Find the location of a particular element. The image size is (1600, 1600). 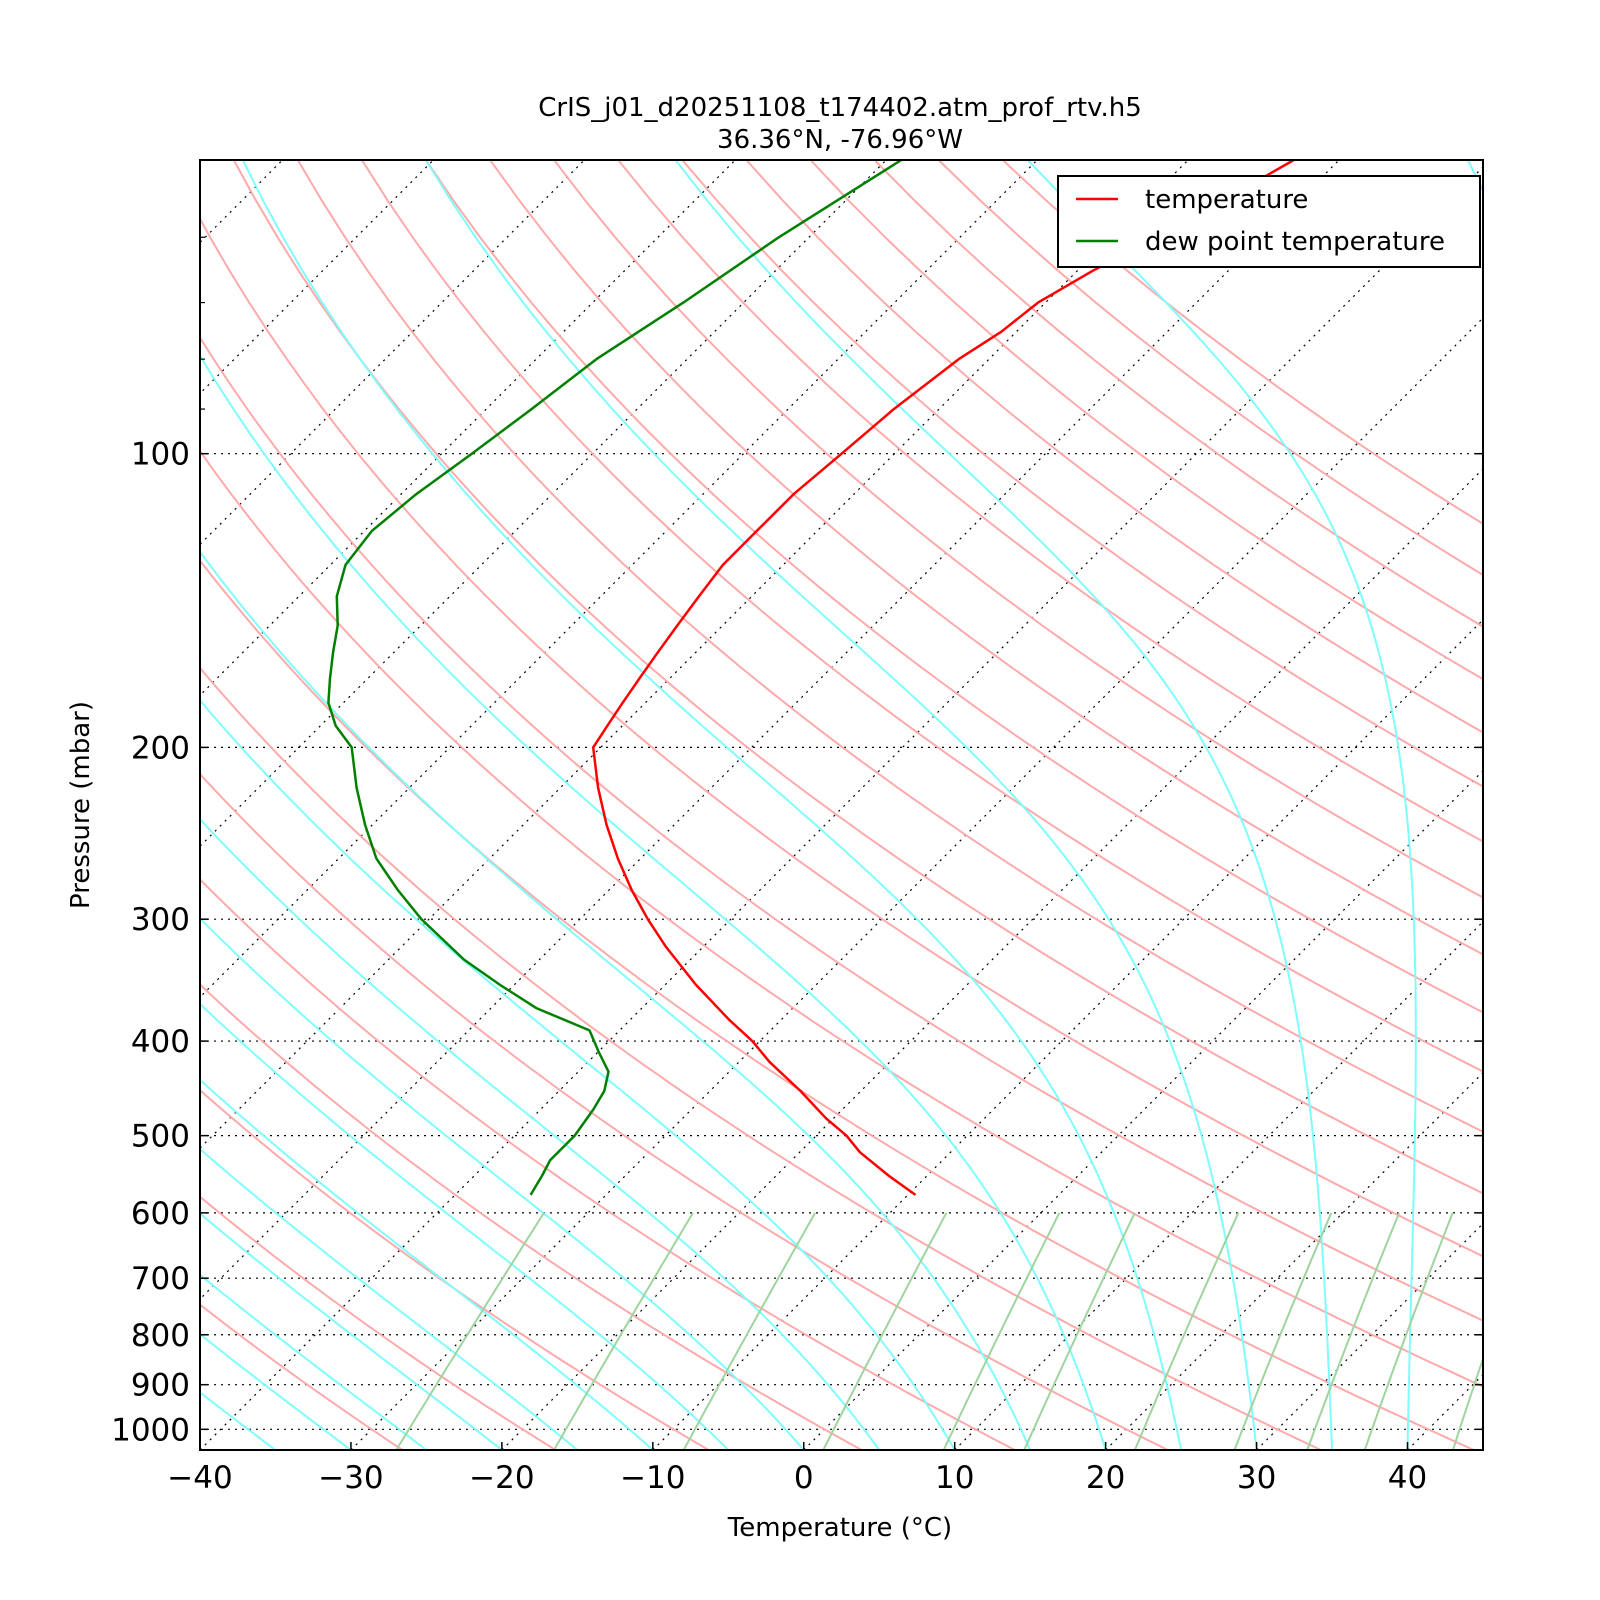

x-tick-label: −20 is located at coordinates (501, 1478).